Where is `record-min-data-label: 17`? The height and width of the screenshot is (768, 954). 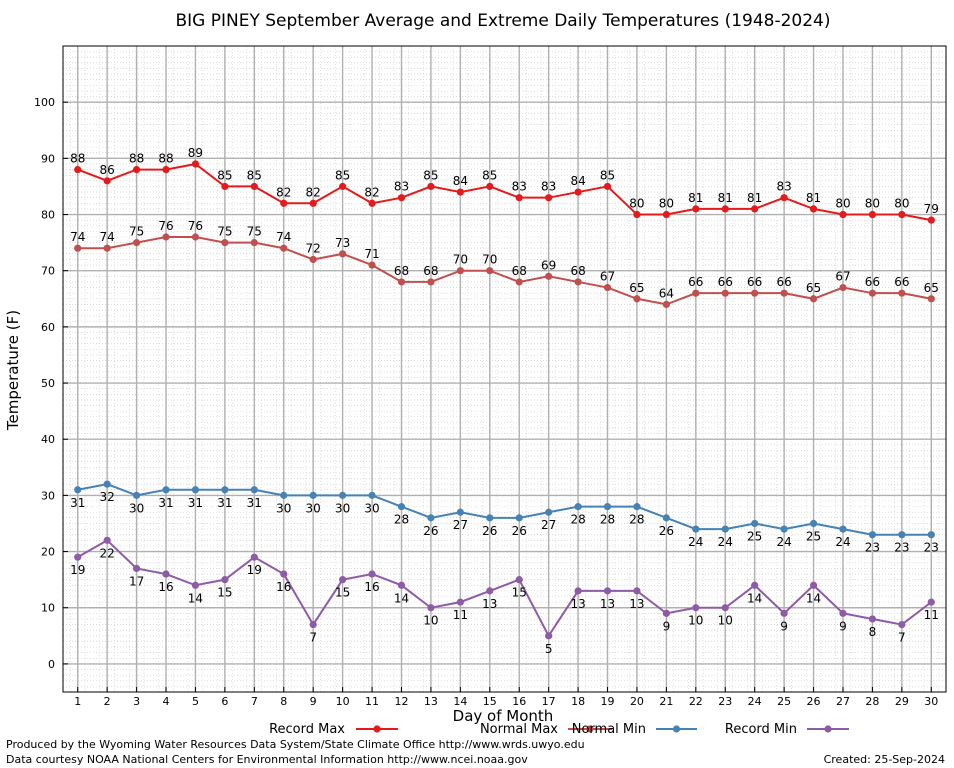 record-min-data-label: 17 is located at coordinates (136, 581).